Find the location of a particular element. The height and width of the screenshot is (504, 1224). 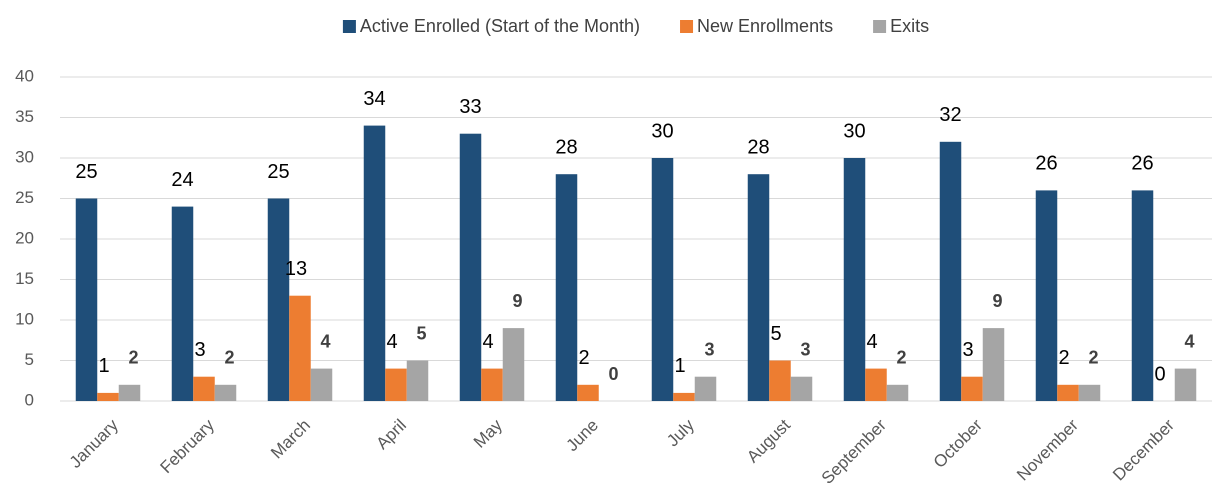

legend-label: Exits is located at coordinates (909, 26).